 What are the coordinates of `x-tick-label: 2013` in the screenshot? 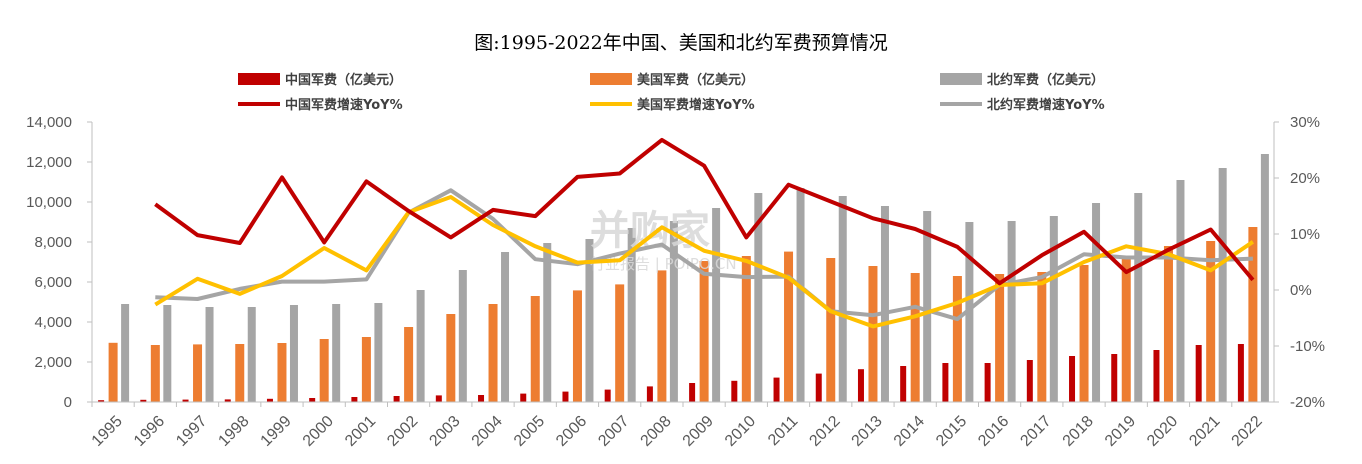 It's located at (867, 431).